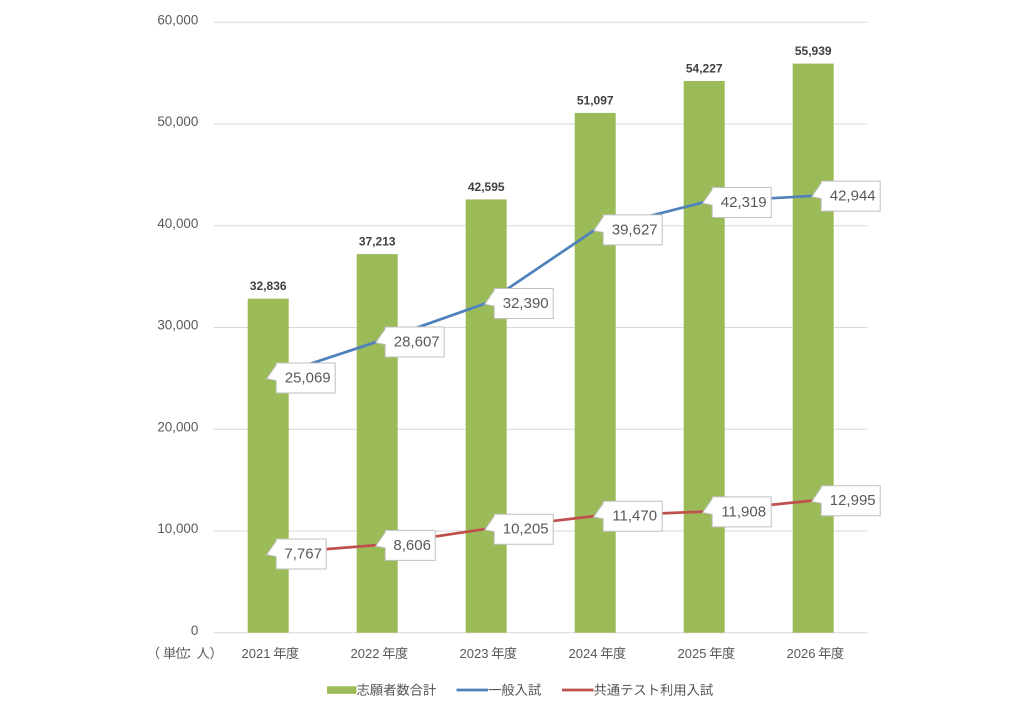  Describe the element at coordinates (365, 653) in the screenshot. I see `svg-text: 2022` at that location.